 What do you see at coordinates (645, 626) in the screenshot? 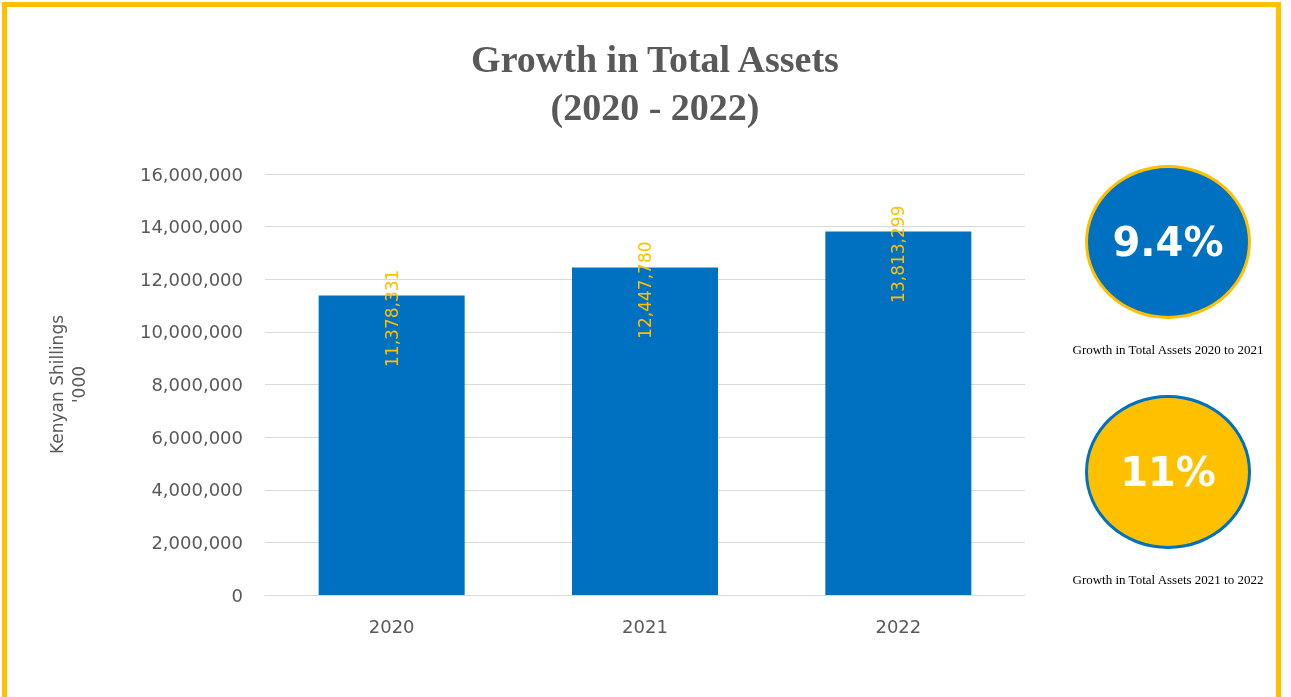
I see `x-tick-label: 2021` at bounding box center [645, 626].